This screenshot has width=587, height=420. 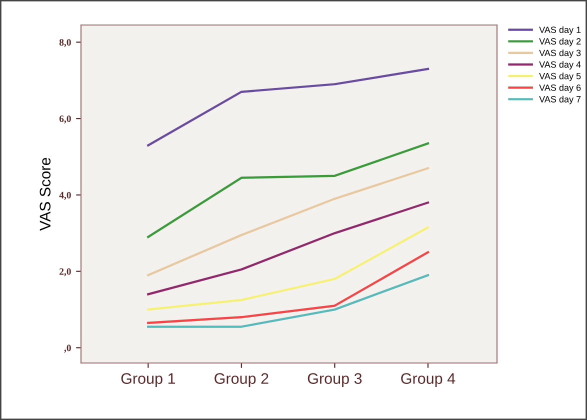 What do you see at coordinates (148, 380) in the screenshot?
I see `x-tick-label: Group 1` at bounding box center [148, 380].